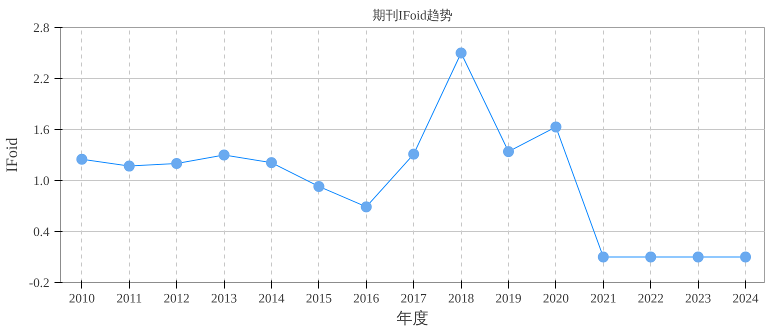 The width and height of the screenshot is (782, 330). Describe the element at coordinates (461, 298) in the screenshot. I see `x-tick-label: 2018` at that location.